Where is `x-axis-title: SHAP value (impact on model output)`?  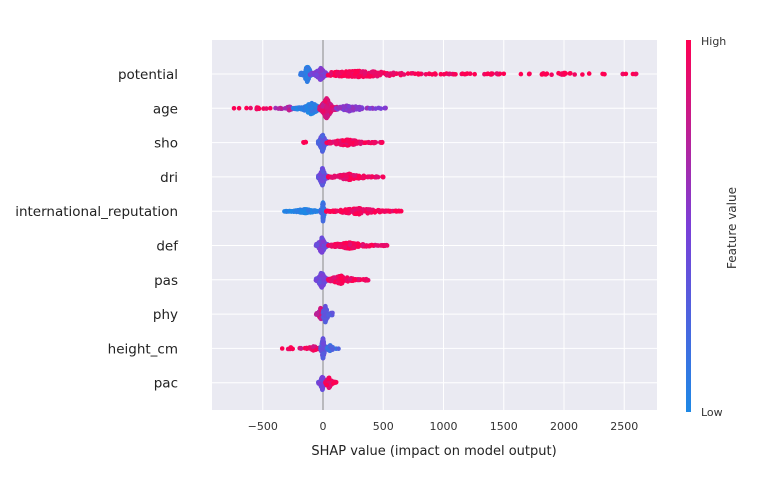
x-axis-title: SHAP value (impact on model output) is located at coordinates (433, 451).